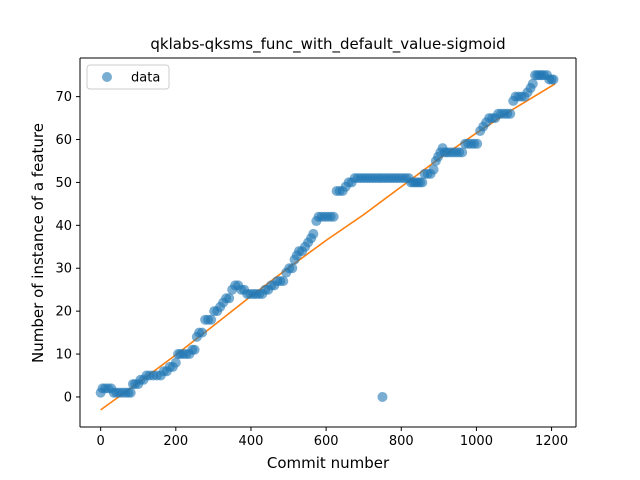 The width and height of the screenshot is (640, 480). I want to click on y-tick-label: 10, so click(63, 355).